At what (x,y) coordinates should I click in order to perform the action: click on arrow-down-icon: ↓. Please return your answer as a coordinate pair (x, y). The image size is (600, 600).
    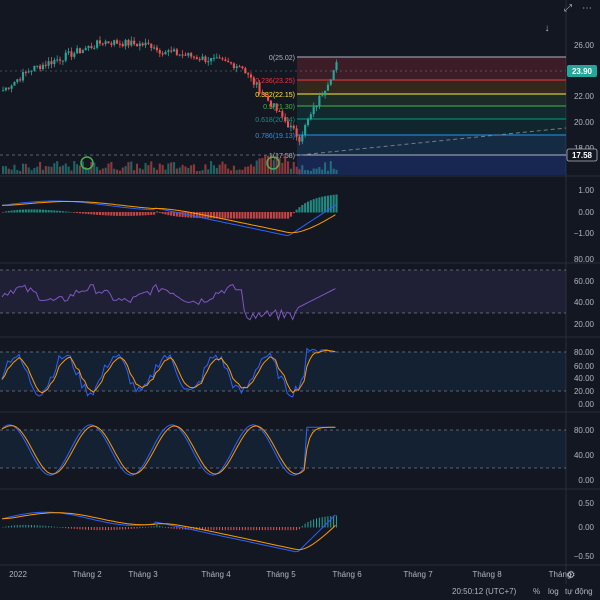
    Looking at the image, I should click on (547, 28).